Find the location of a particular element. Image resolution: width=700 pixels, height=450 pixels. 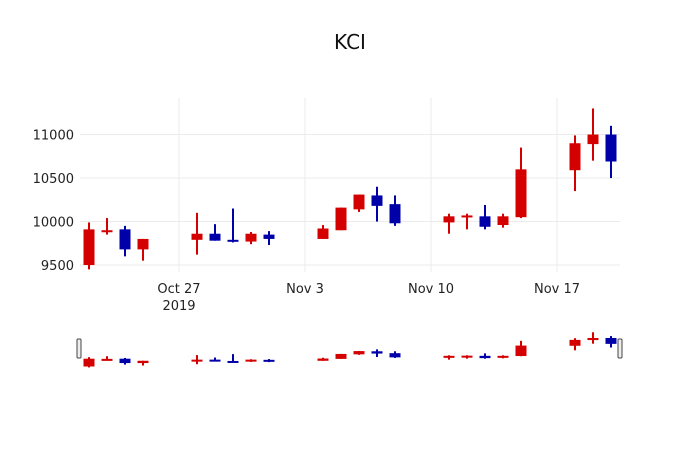

range-slider-left-handle is located at coordinates (79, 348).